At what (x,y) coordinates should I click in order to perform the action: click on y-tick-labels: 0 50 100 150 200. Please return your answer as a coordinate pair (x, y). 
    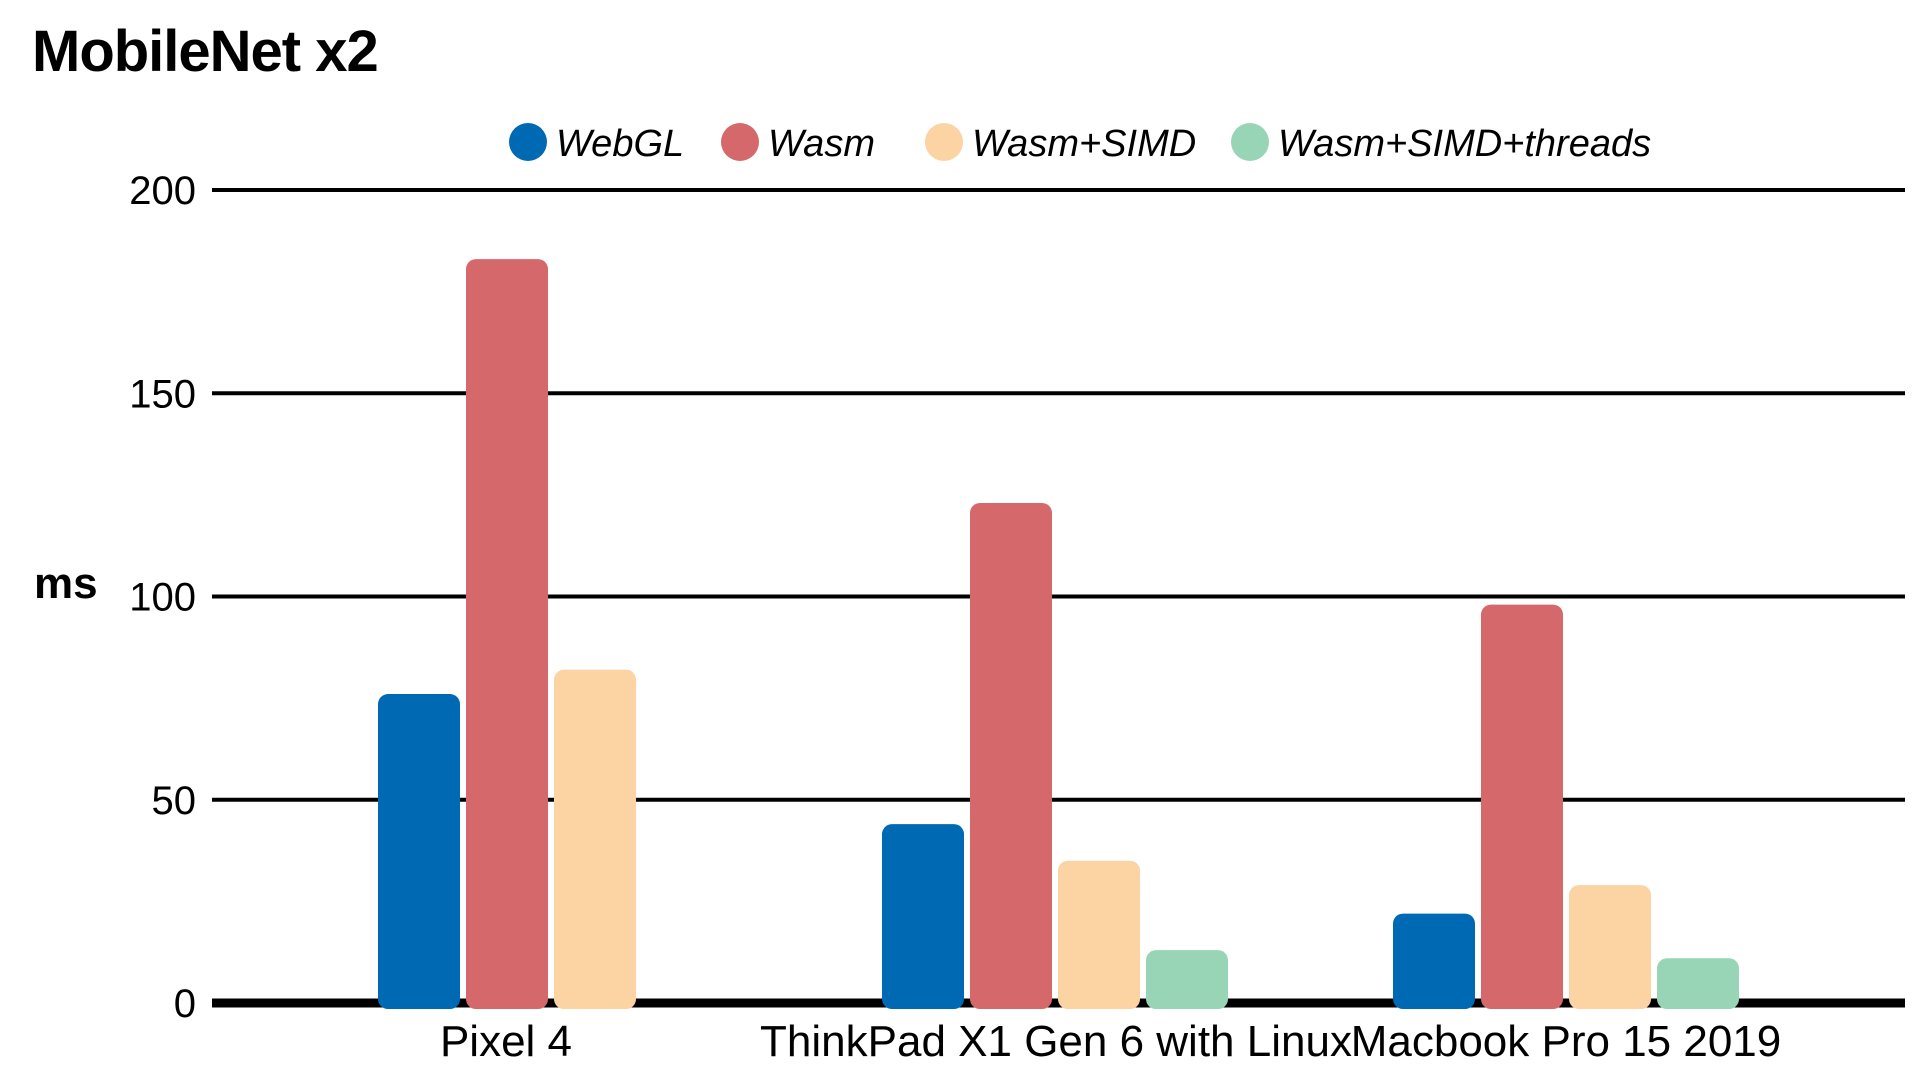
    Looking at the image, I should click on (162, 597).